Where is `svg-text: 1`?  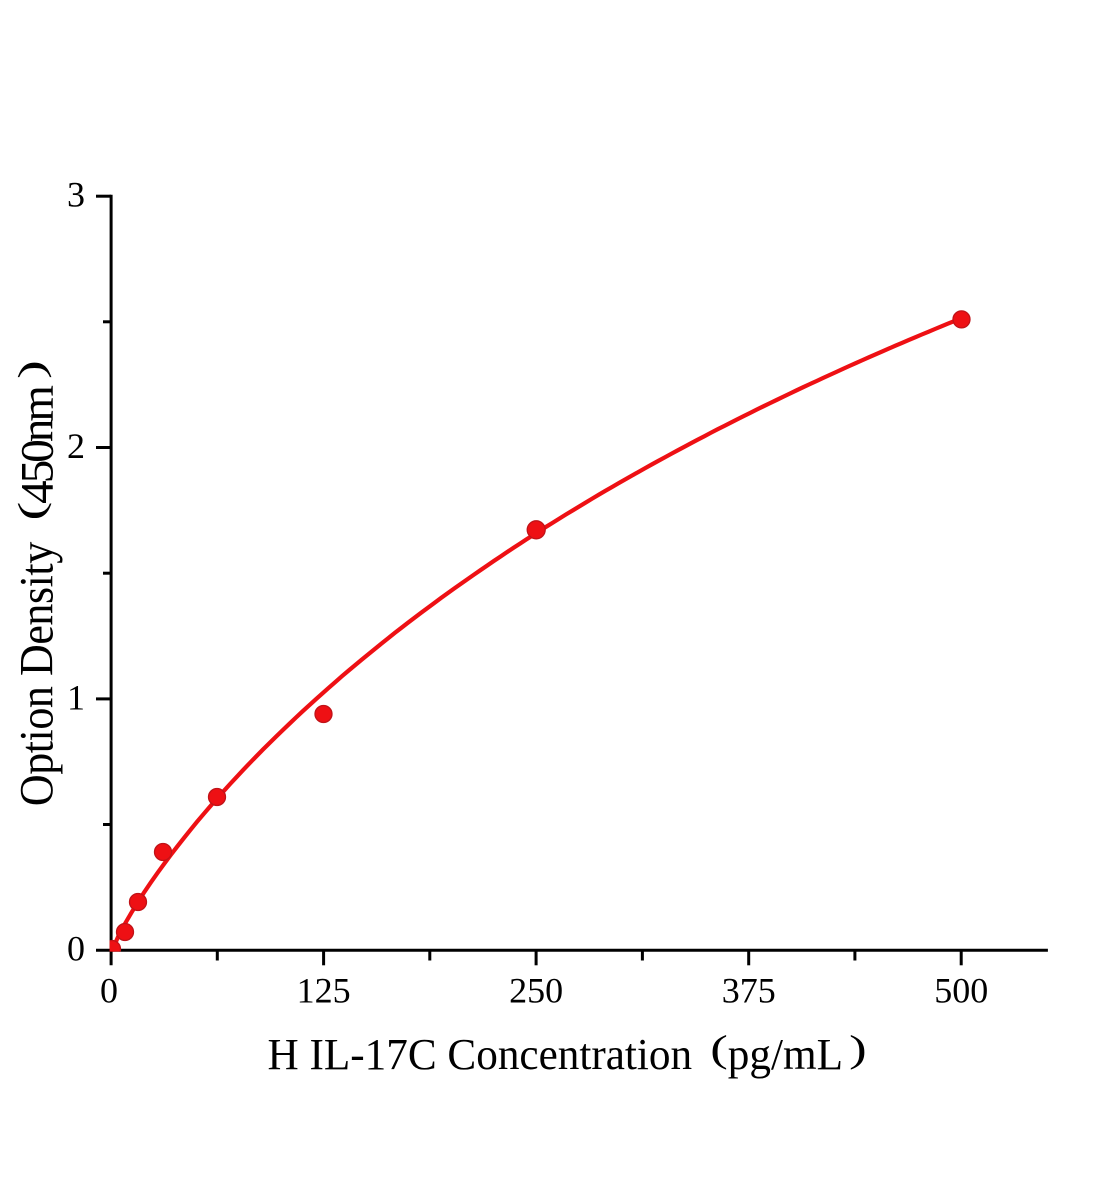 svg-text: 1 is located at coordinates (76, 697).